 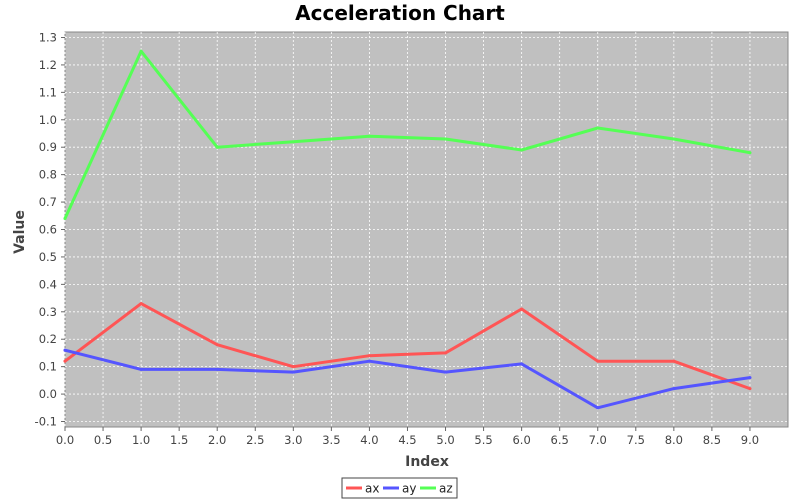 What do you see at coordinates (48, 65) in the screenshot?
I see `y-tick-label: 1.2` at bounding box center [48, 65].